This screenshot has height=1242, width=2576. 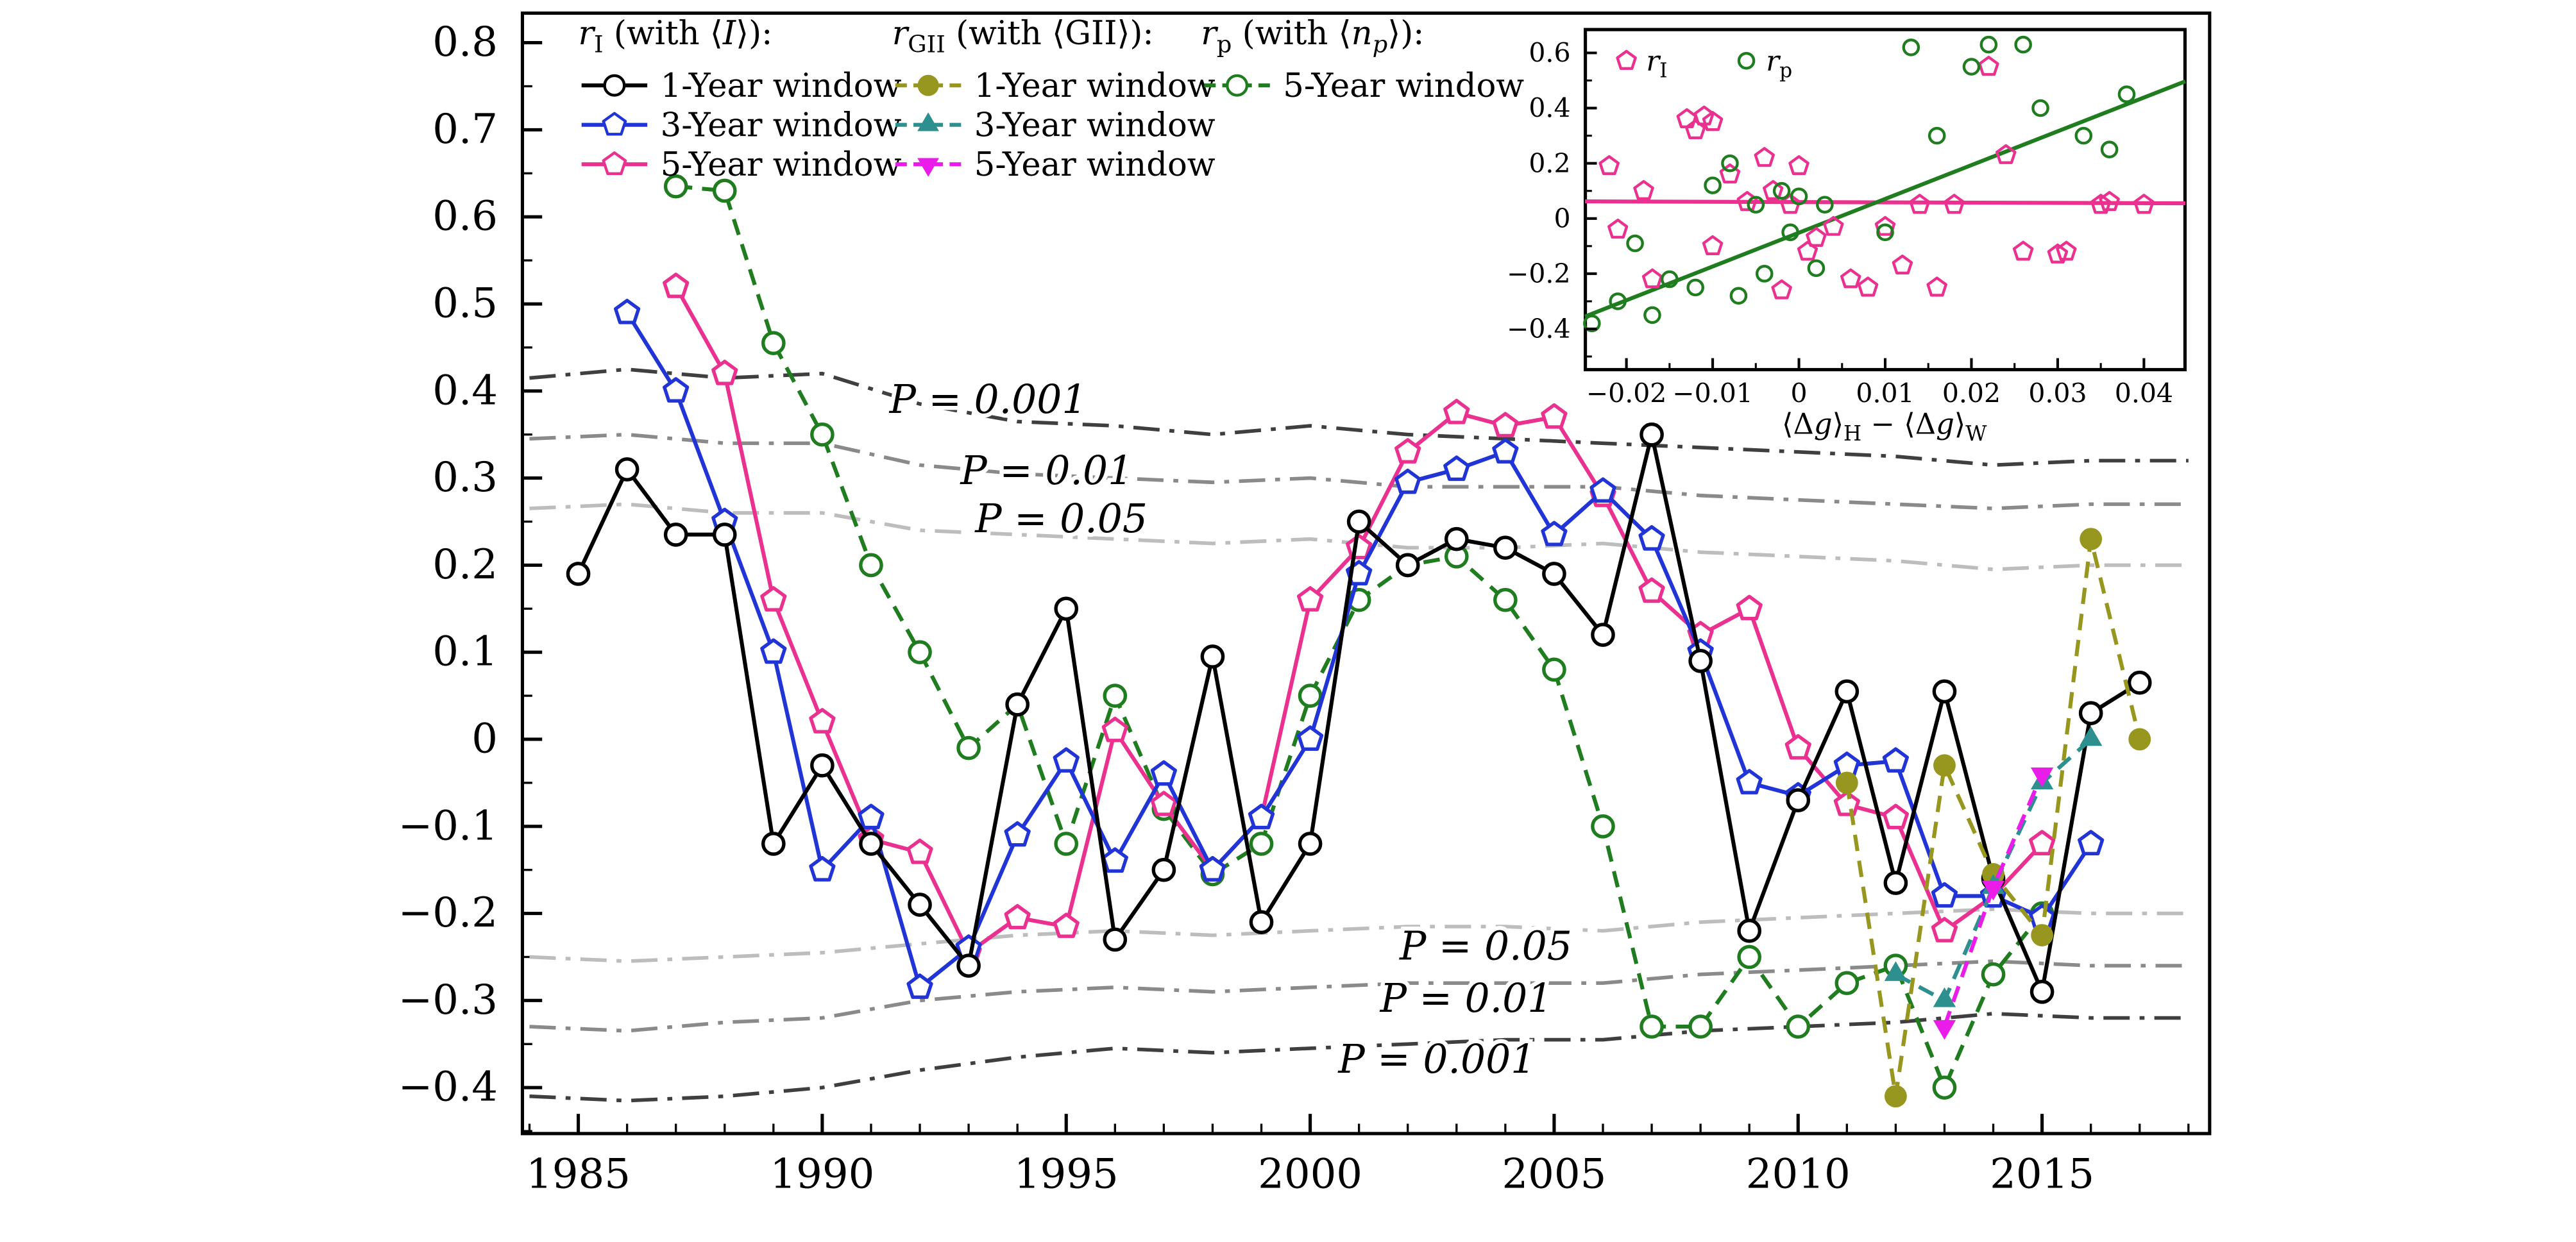 What do you see at coordinates (465, 304) in the screenshot?
I see `y-tick-label: 0.5` at bounding box center [465, 304].